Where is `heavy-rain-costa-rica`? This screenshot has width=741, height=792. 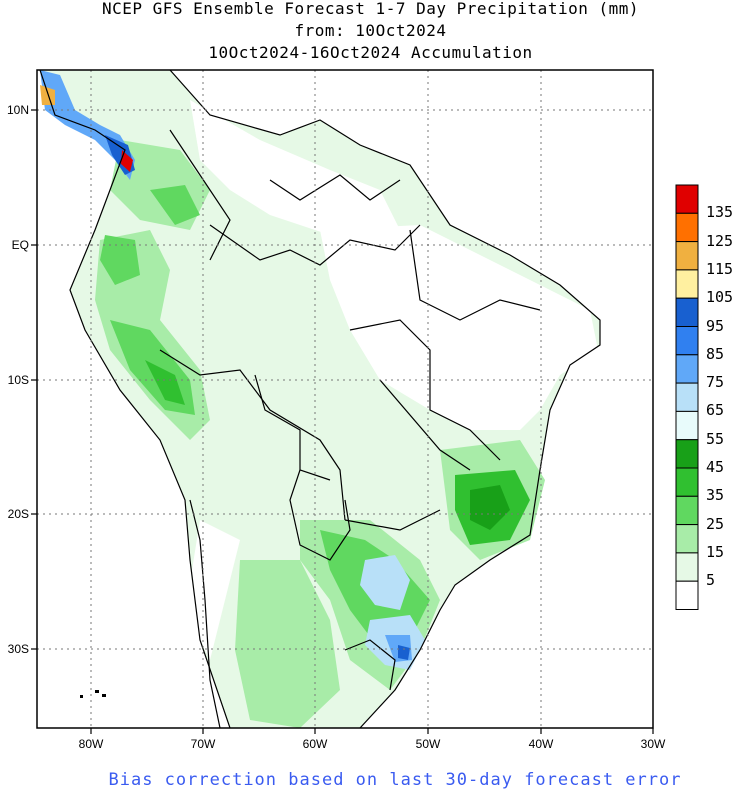
heavy-rain-costa-rica is located at coordinates (47, 95).